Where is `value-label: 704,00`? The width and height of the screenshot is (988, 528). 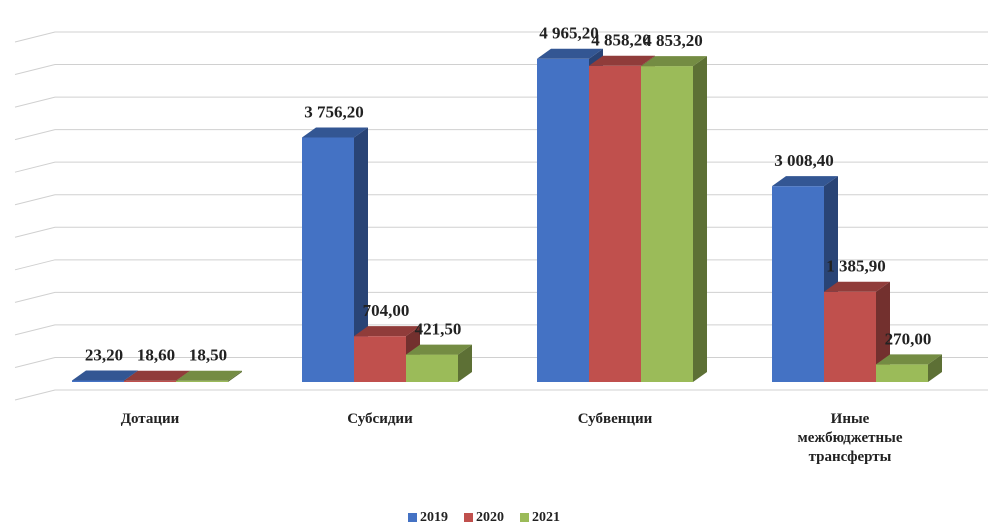
value-label: 704,00 is located at coordinates (386, 310).